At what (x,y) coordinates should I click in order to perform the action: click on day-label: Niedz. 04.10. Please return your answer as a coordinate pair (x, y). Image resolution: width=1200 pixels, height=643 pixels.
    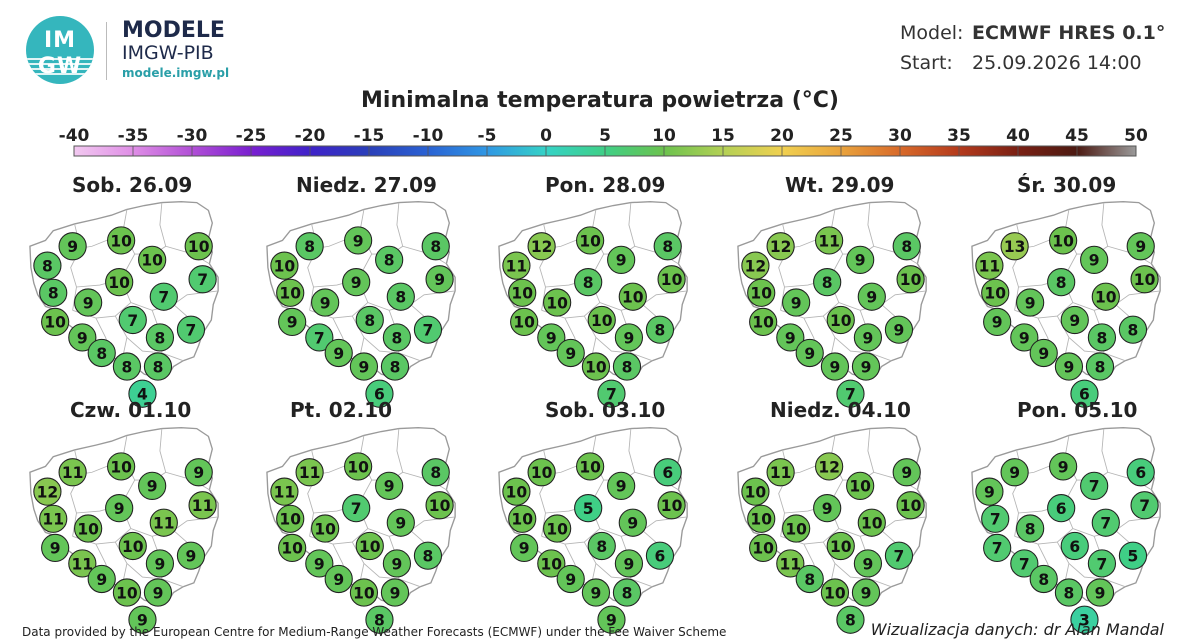
    Looking at the image, I should click on (840, 410).